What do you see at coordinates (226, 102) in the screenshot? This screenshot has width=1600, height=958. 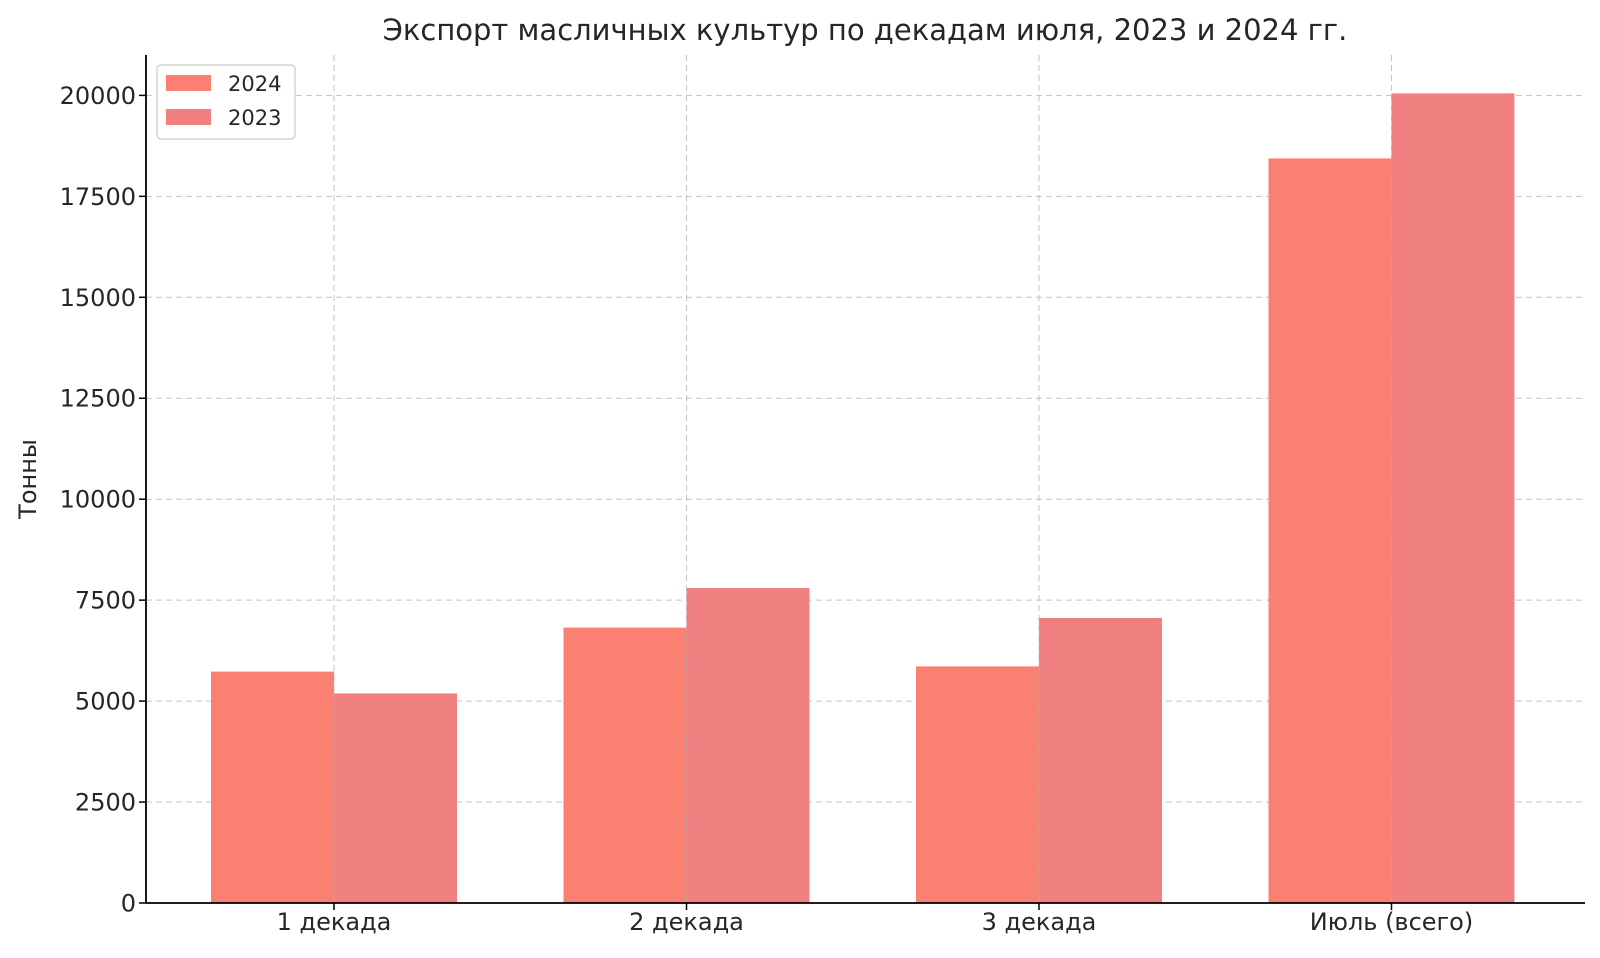 I see `legend: 2024 2023` at bounding box center [226, 102].